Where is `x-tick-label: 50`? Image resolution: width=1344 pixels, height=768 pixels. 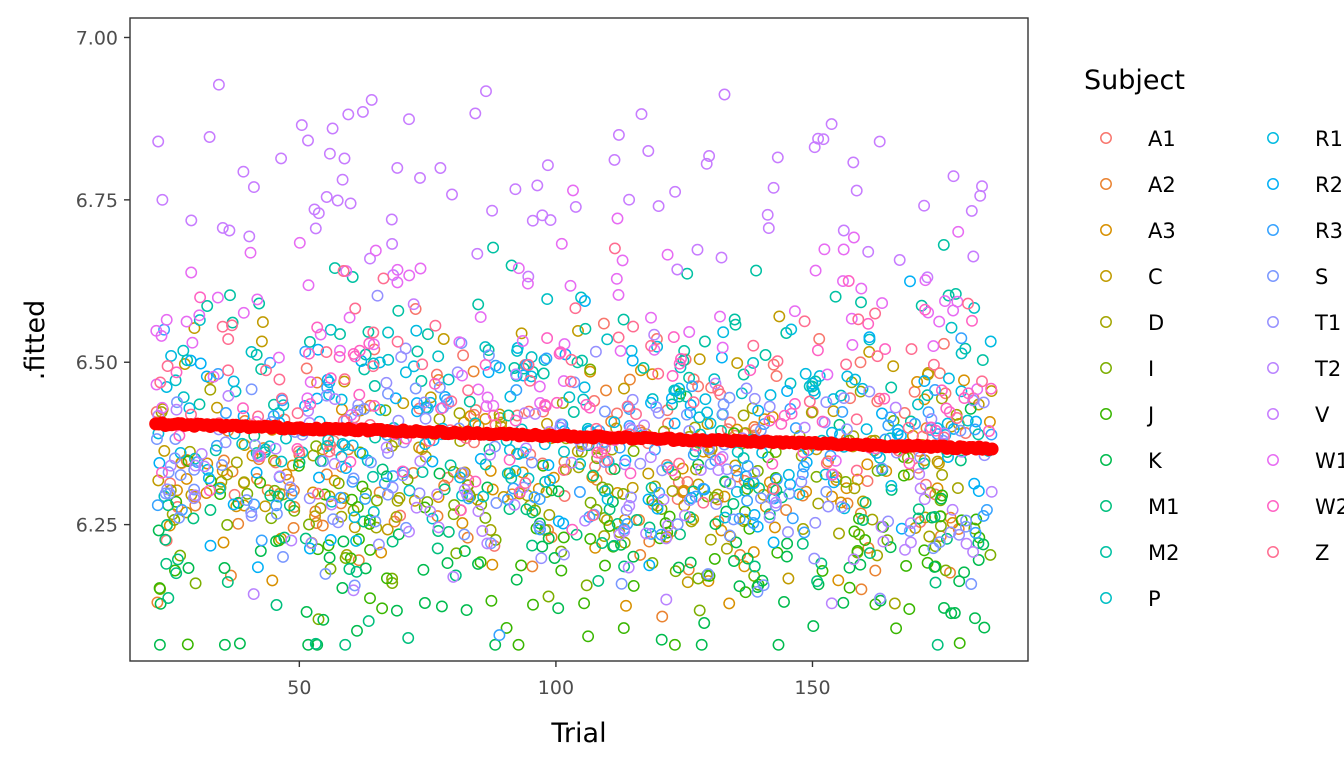
x-tick-label: 50 is located at coordinates (299, 688).